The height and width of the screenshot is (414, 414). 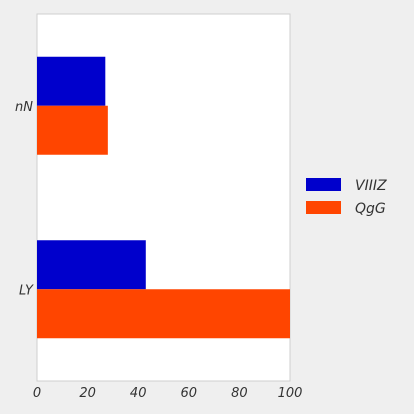 I want to click on bar-QgG-LY, so click(x=163, y=314).